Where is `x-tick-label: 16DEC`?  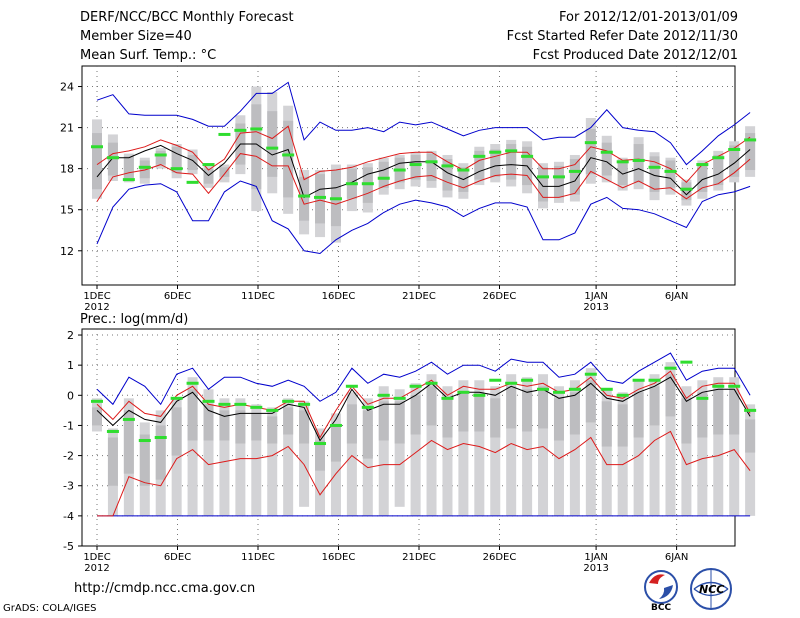 x-tick-label: 16DEC is located at coordinates (339, 557).